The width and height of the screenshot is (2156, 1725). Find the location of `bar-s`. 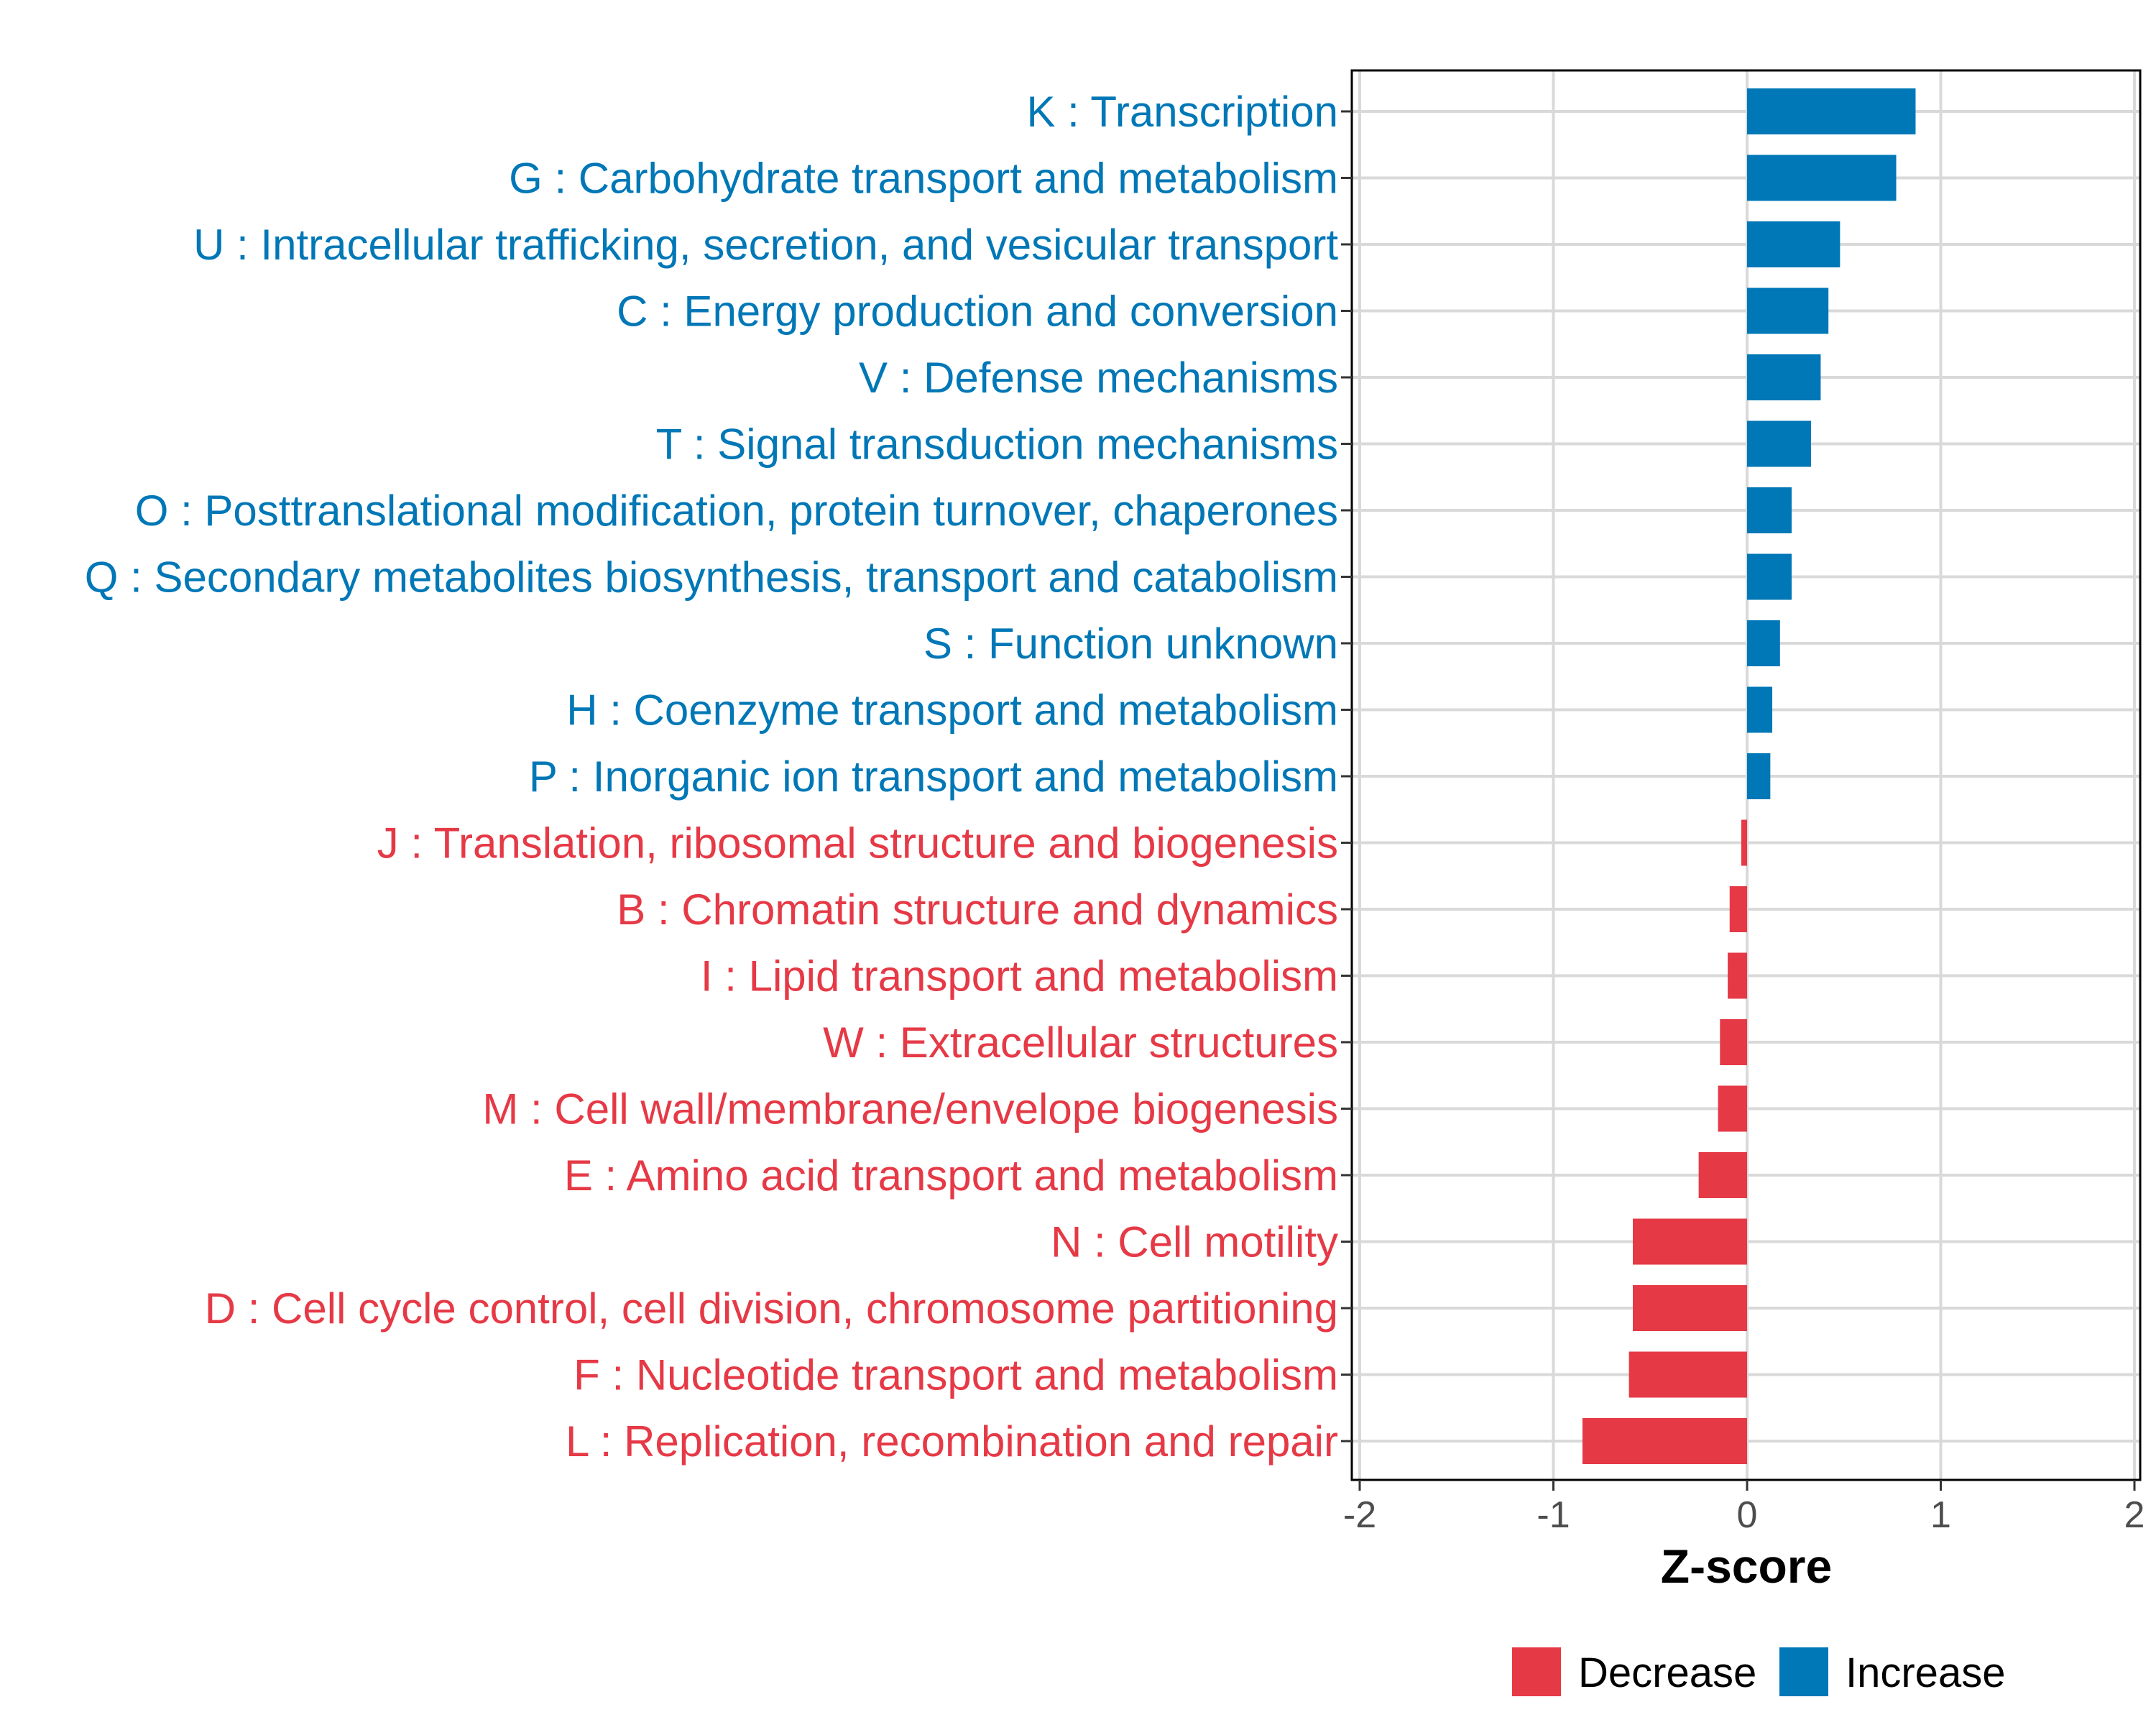

bar-s is located at coordinates (1764, 643).